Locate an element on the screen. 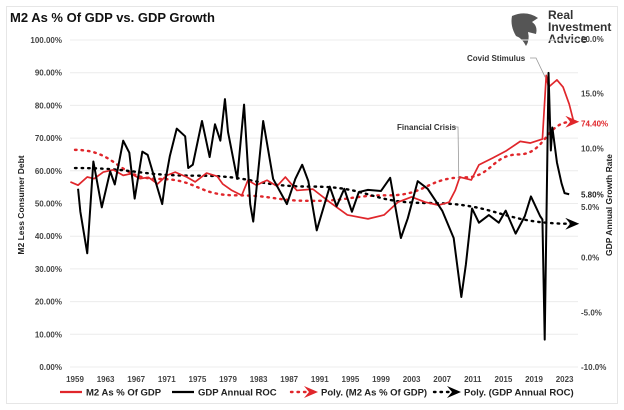 The height and width of the screenshot is (410, 624). annotation-financial-crisis: Financial Crisis is located at coordinates (427, 127).